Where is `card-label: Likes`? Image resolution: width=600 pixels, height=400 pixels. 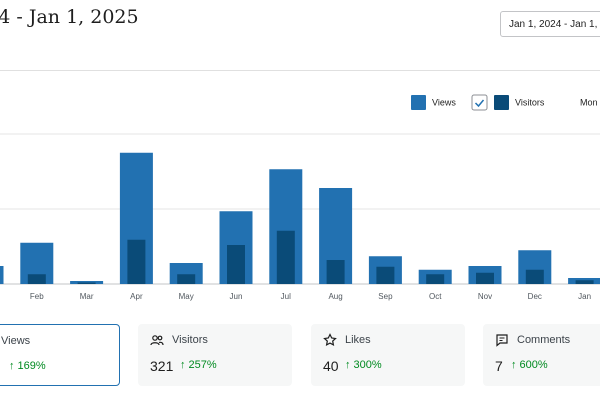 card-label: Likes is located at coordinates (358, 340).